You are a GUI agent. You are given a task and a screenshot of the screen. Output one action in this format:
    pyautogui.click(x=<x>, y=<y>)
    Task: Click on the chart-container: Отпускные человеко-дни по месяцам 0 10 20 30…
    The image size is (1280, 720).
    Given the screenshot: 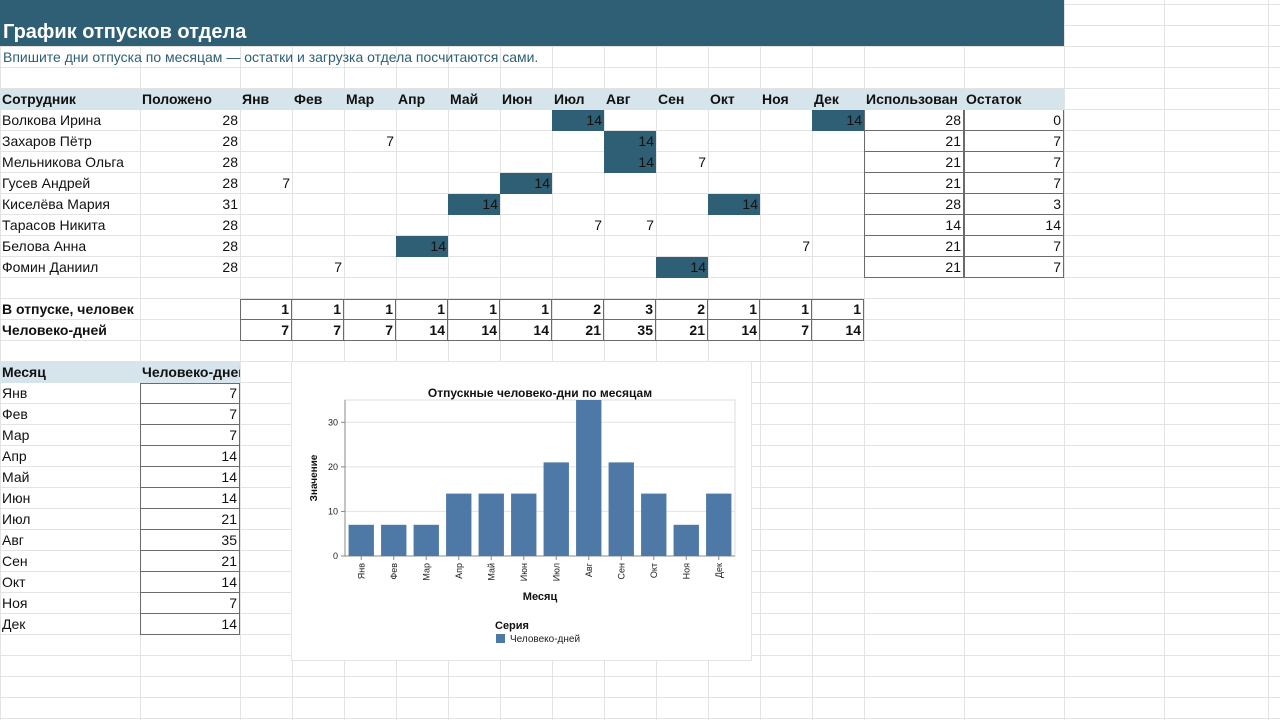 What is the action you would take?
    pyautogui.click(x=521, y=511)
    